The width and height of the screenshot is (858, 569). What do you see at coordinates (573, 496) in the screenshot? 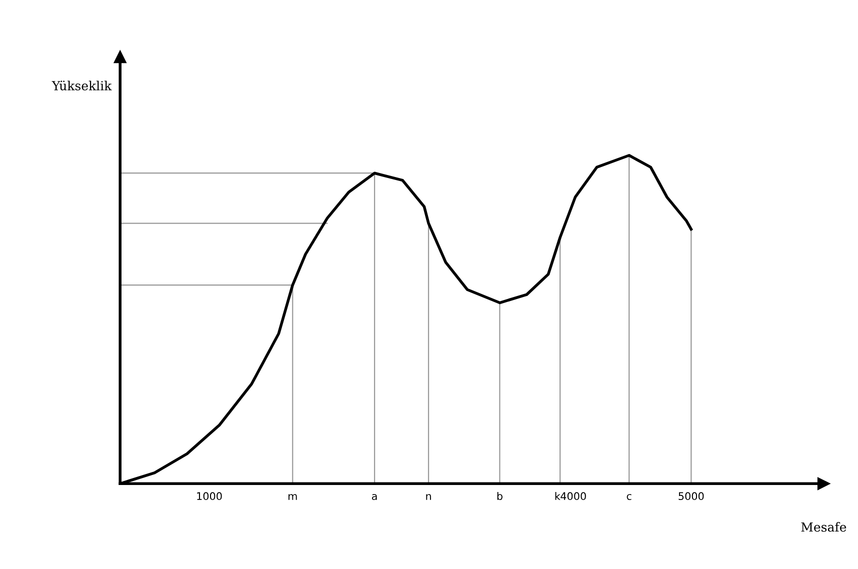
I see `x-tick-label: 4000` at bounding box center [573, 496].